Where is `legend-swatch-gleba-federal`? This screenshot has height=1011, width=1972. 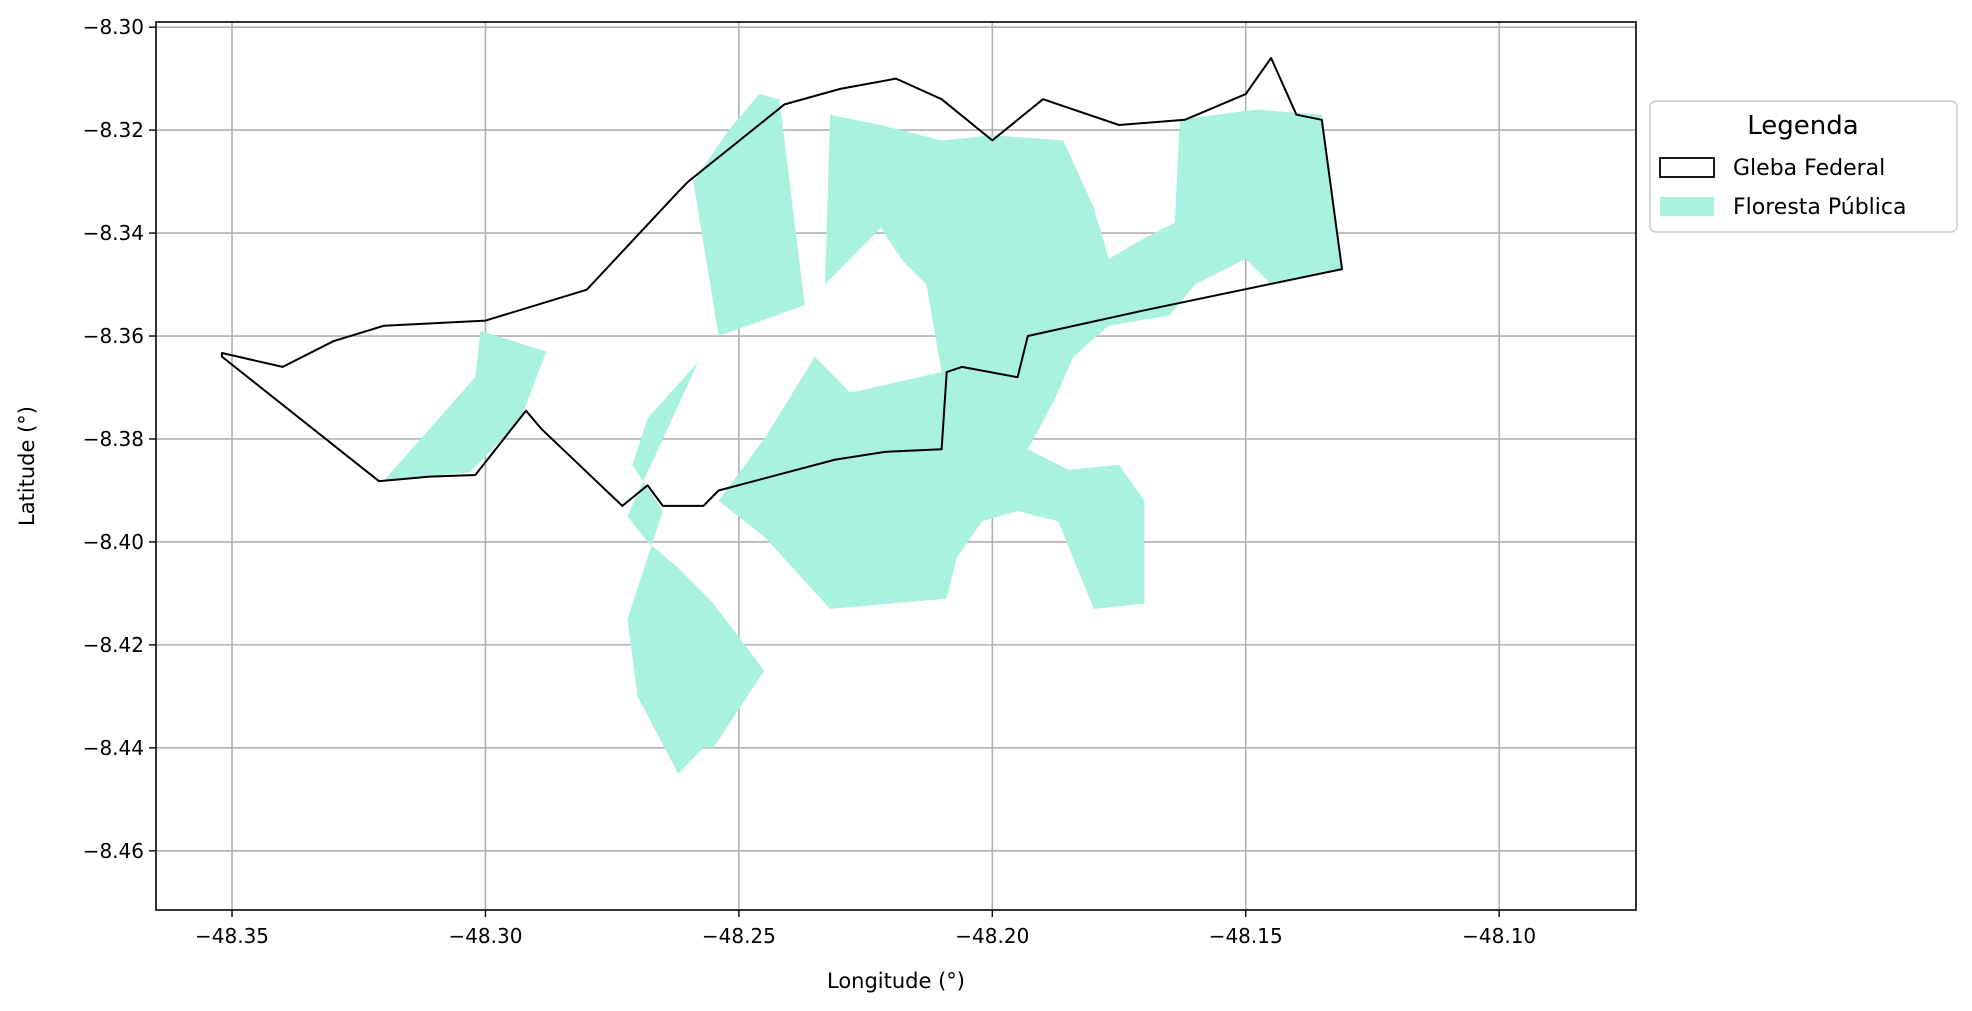
legend-swatch-gleba-federal is located at coordinates (1687, 167).